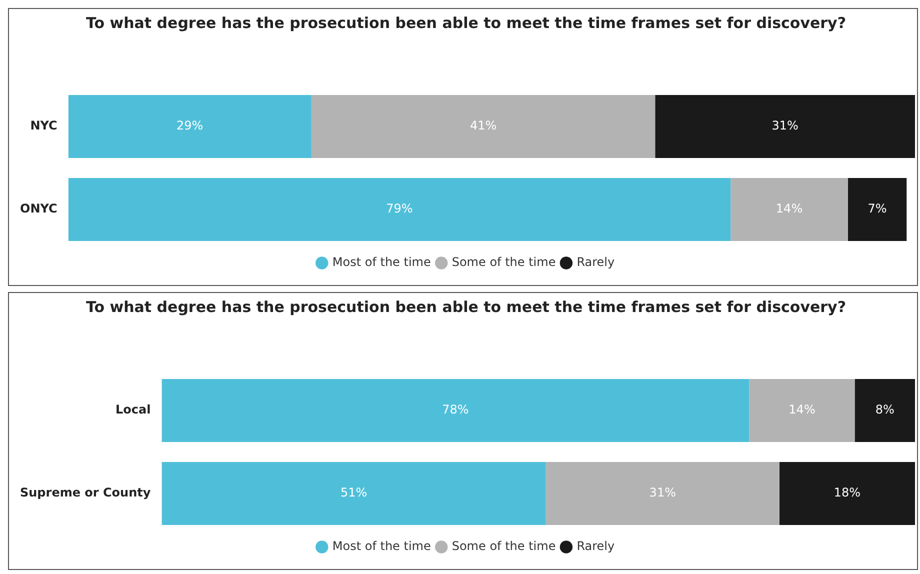 The height and width of the screenshot is (574, 920). What do you see at coordinates (44, 125) in the screenshot?
I see `y-tick-label: NYC` at bounding box center [44, 125].